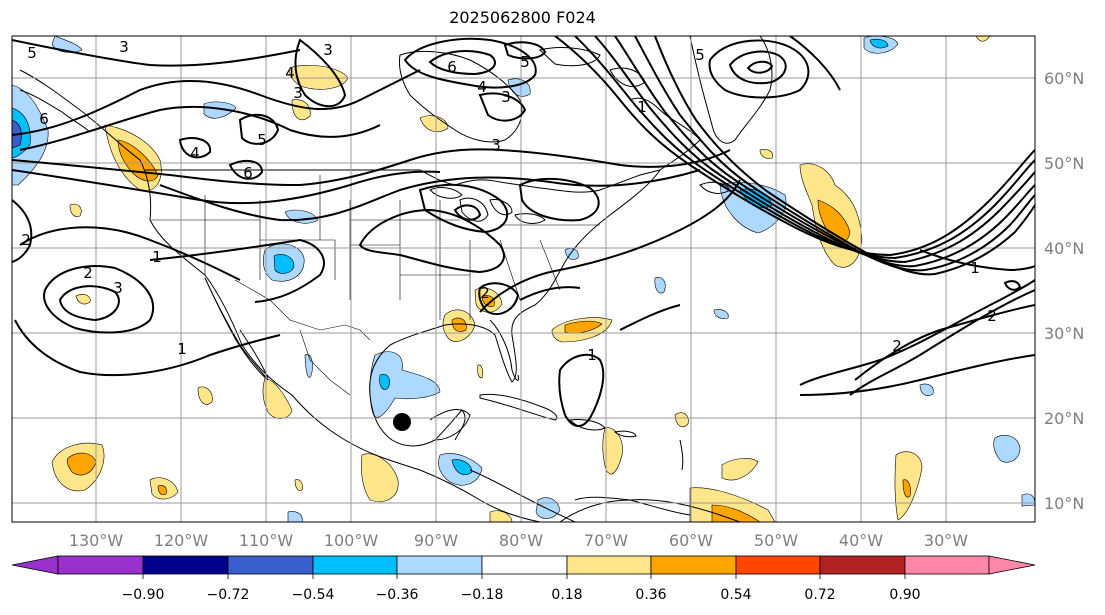  Describe the element at coordinates (861, 540) in the screenshot. I see `lon-label: 40°W` at that location.